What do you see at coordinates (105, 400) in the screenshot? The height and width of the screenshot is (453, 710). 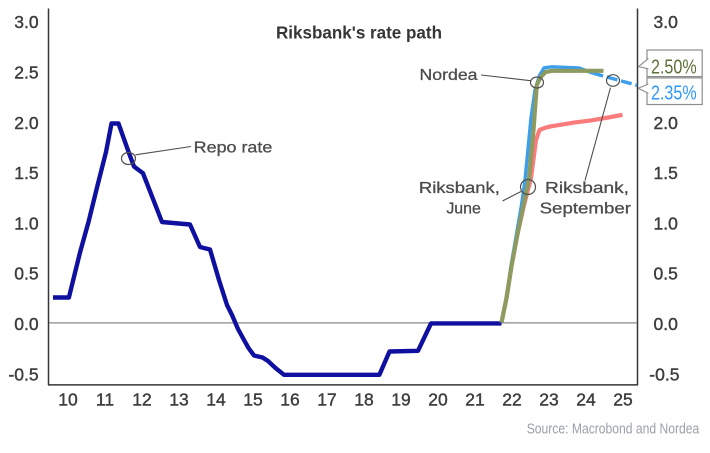 I see `svg-text: 11` at bounding box center [105, 400].